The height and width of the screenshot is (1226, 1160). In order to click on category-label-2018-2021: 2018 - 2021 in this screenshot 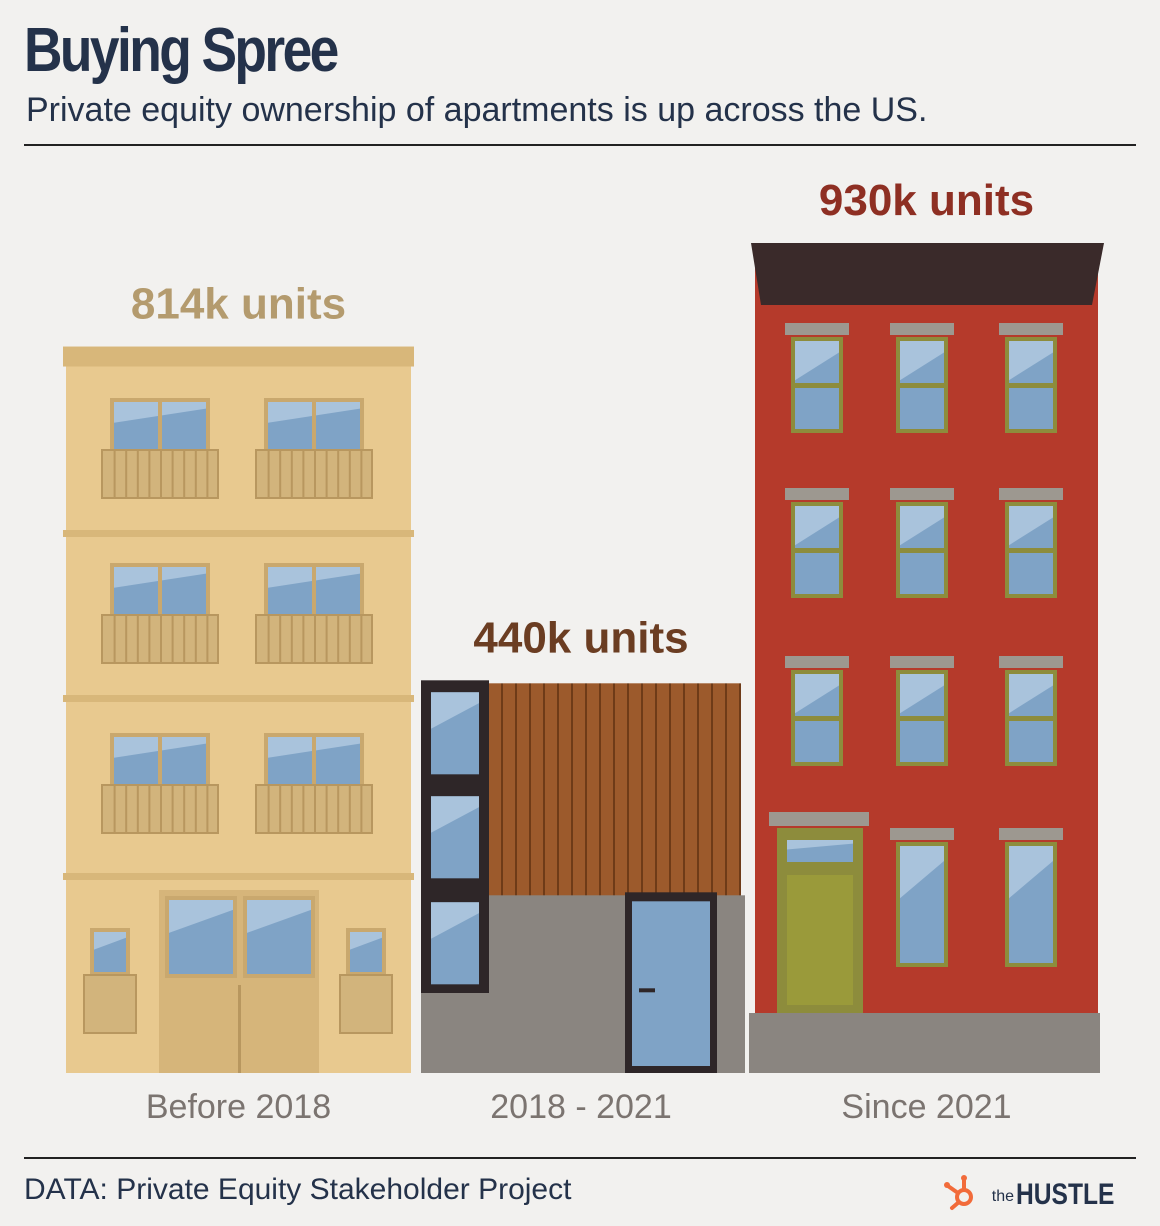, I will do `click(581, 1107)`.